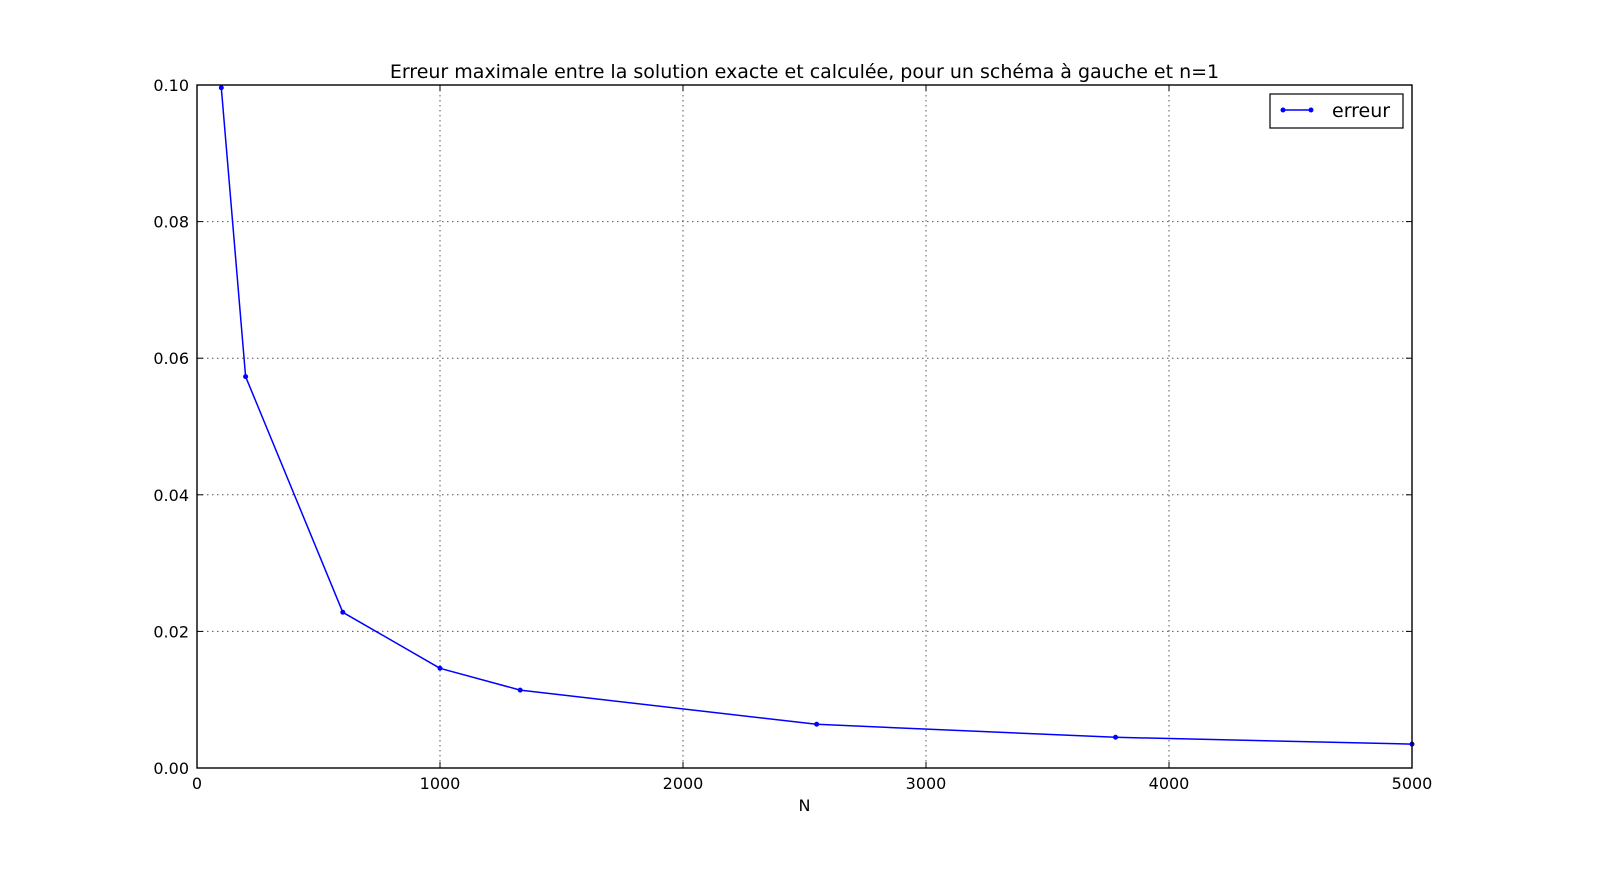  I want to click on legend: erreur, so click(1336, 111).